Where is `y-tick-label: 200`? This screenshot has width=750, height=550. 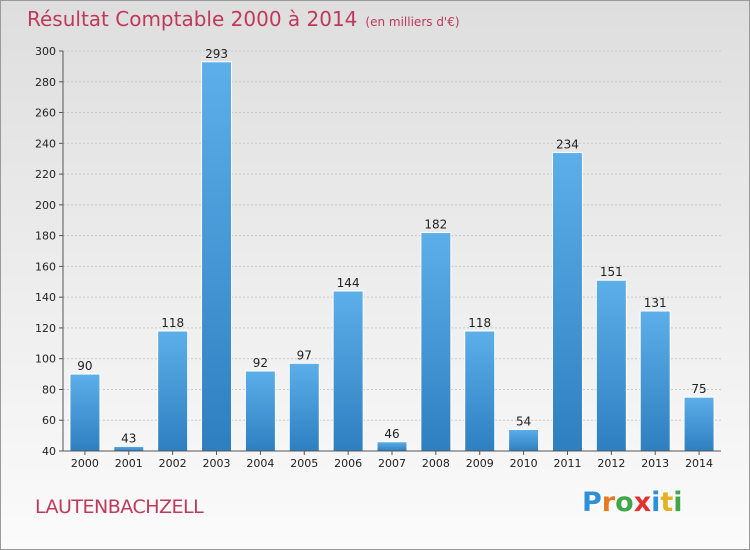 y-tick-label: 200 is located at coordinates (45, 205).